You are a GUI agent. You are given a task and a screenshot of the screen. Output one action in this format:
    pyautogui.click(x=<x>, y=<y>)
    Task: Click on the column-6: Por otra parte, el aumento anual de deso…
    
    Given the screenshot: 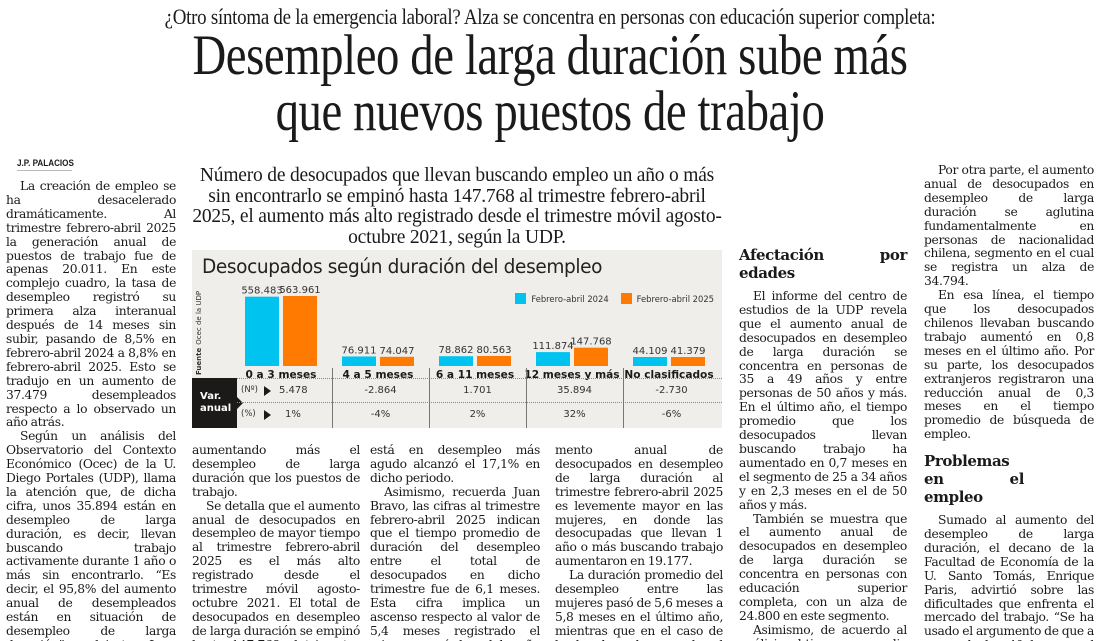 What is the action you would take?
    pyautogui.click(x=1009, y=402)
    